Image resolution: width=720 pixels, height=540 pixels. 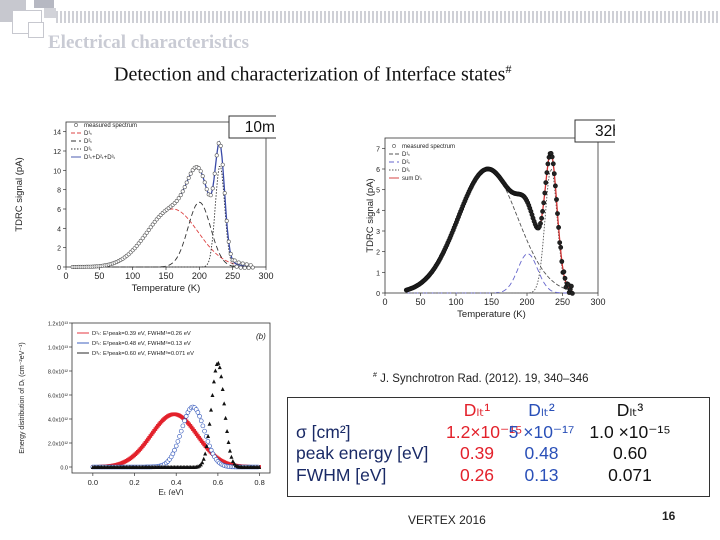 What do you see at coordinates (166, 288) in the screenshot?
I see `x-axis-label: Temperature (K)` at bounding box center [166, 288].